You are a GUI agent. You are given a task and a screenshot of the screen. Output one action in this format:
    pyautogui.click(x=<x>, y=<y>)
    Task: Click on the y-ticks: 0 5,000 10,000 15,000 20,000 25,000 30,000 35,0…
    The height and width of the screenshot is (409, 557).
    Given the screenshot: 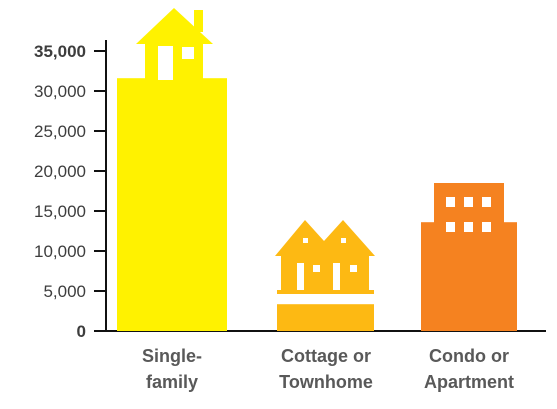 What is the action you would take?
    pyautogui.click(x=70, y=191)
    